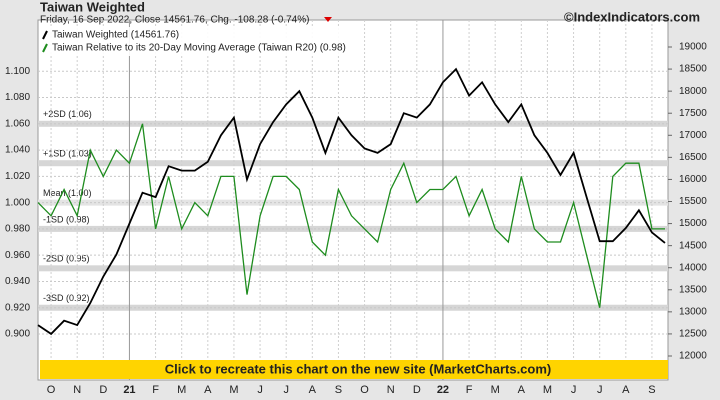 The width and height of the screenshot is (720, 400). Describe the element at coordinates (66, 259) in the screenshot. I see `sd-label: -2SD (0.95)` at that location.